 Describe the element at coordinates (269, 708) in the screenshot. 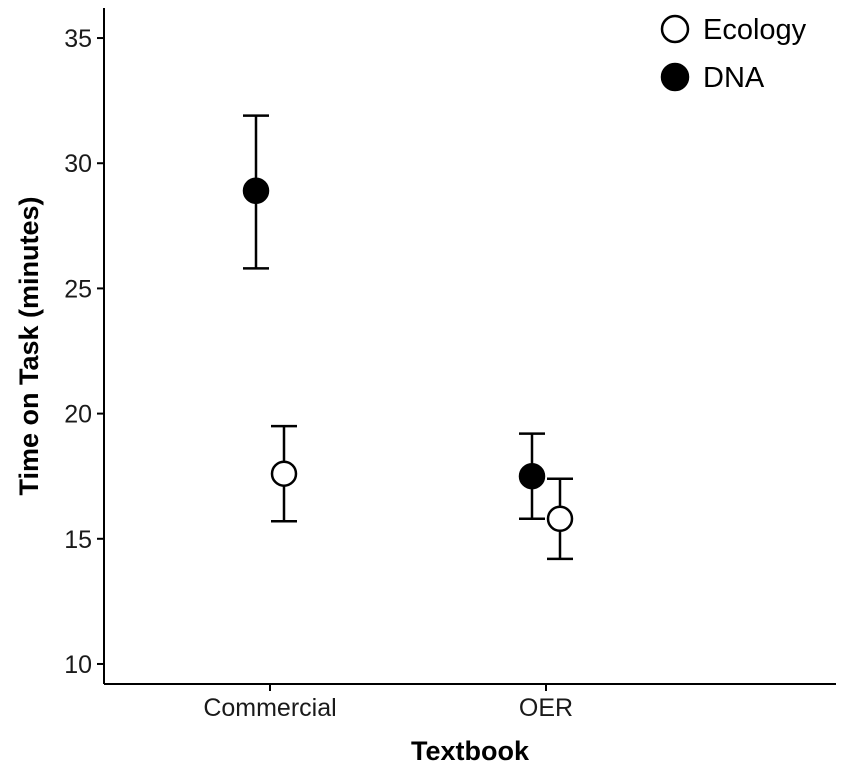

I see `x-tick-label: Commercial` at that location.